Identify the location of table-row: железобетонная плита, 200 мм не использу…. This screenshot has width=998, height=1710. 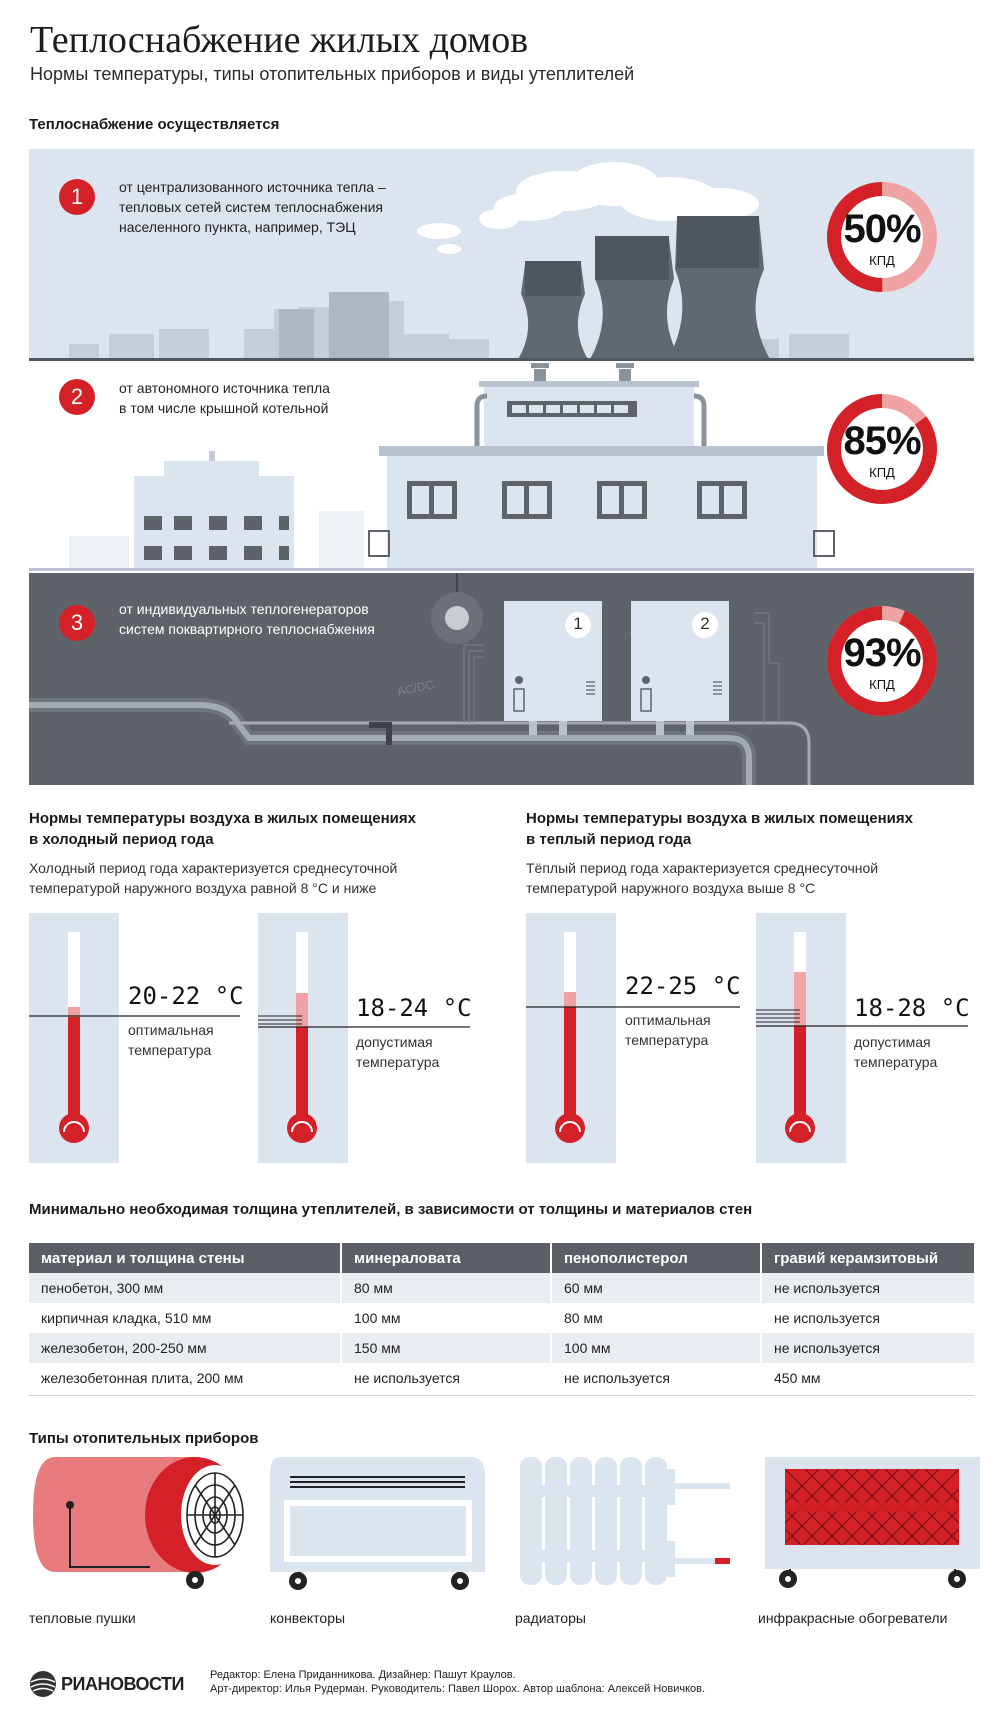
(501, 1378).